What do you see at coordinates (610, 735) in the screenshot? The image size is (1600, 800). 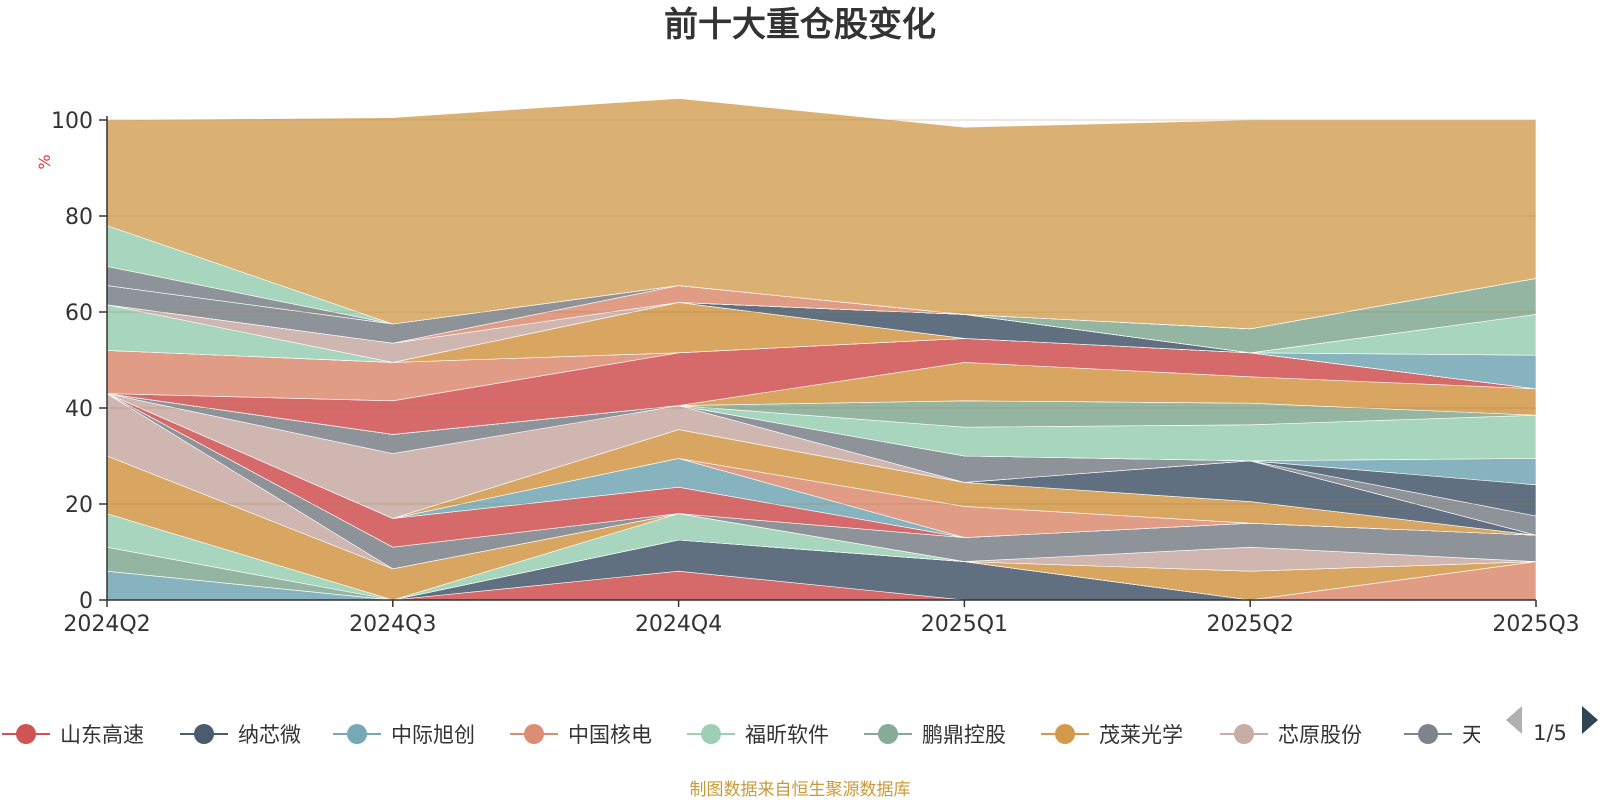 I see `legend-label-中国核电: 中国核电` at bounding box center [610, 735].